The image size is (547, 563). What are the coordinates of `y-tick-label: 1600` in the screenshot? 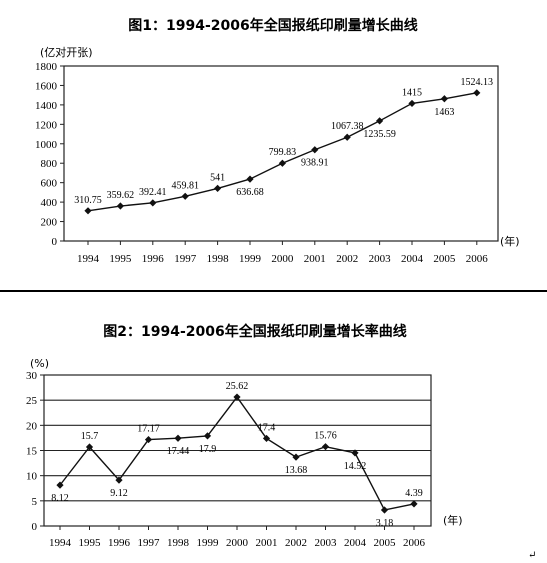 It's located at (46, 86).